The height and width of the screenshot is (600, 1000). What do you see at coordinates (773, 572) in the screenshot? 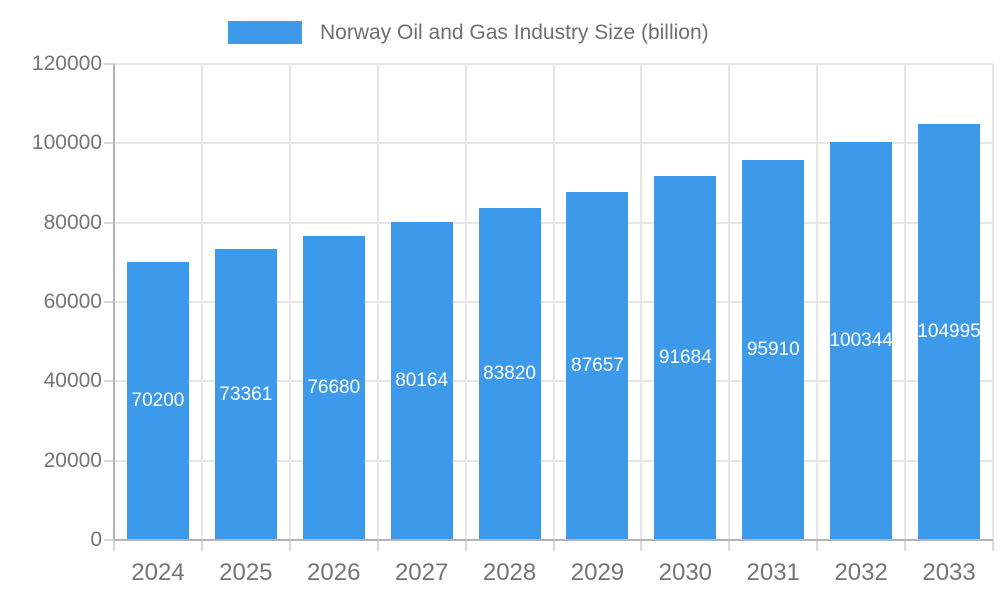
I see `x-axis-tick-label: 2031` at bounding box center [773, 572].